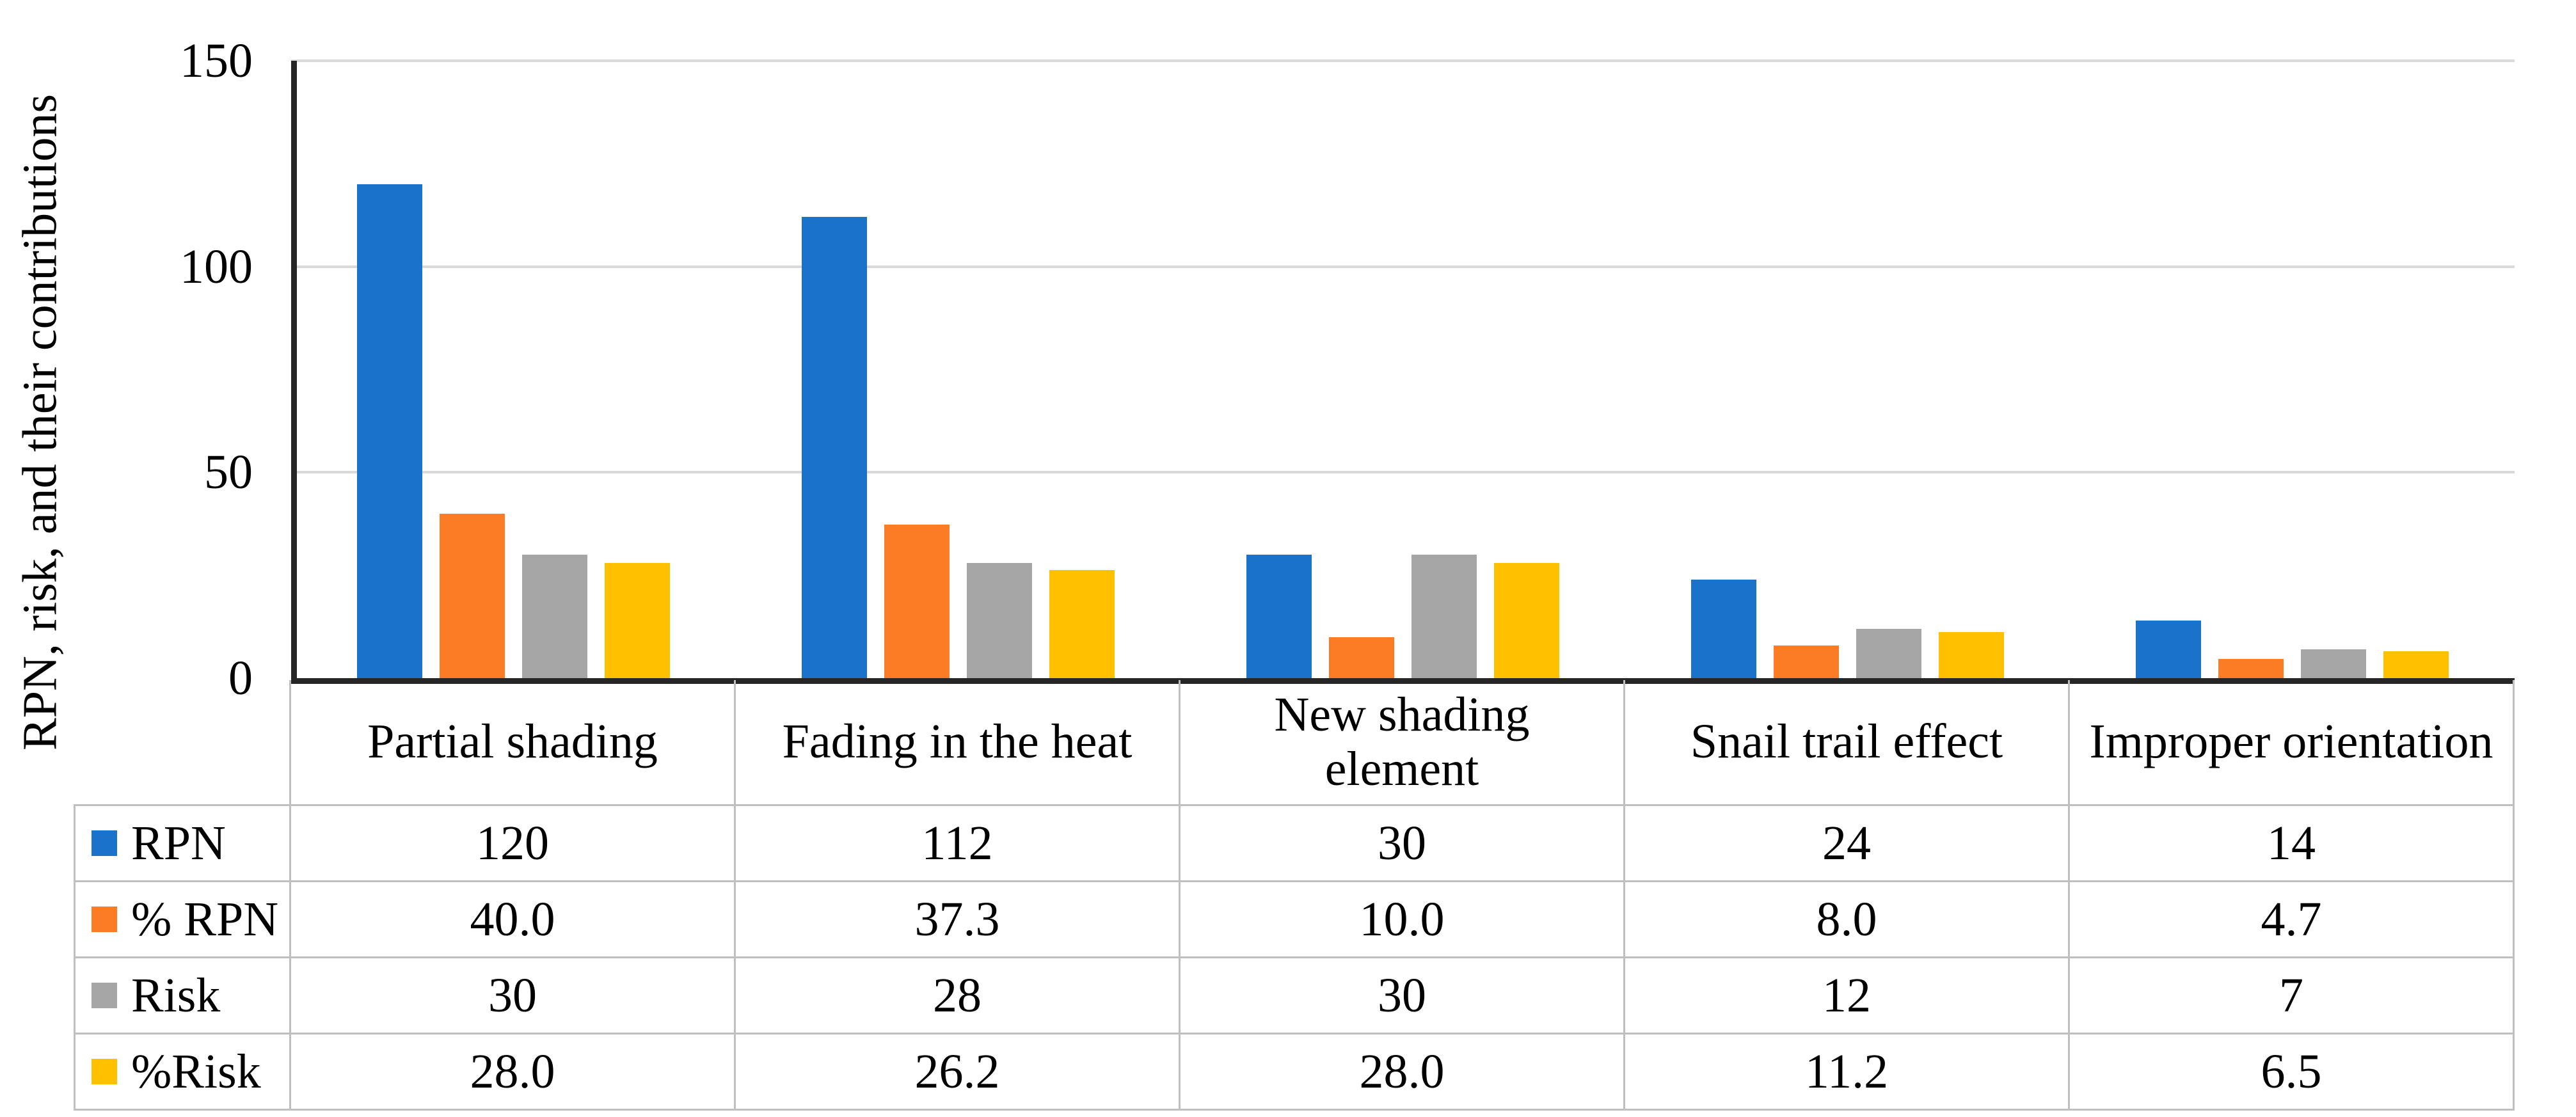  What do you see at coordinates (182, 743) in the screenshot?
I see `table-legend-header-cell` at bounding box center [182, 743].